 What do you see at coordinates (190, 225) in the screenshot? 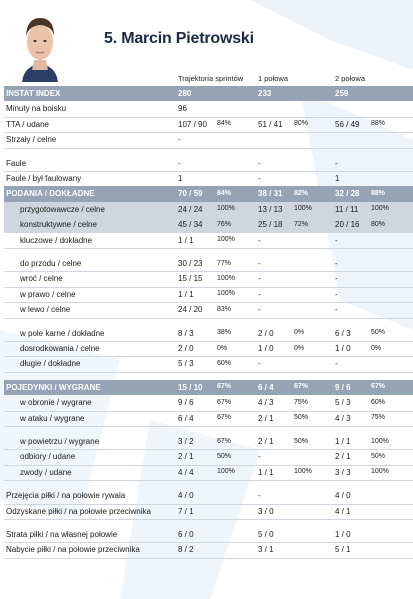
I see `stat-value: 45 / 34` at bounding box center [190, 225].